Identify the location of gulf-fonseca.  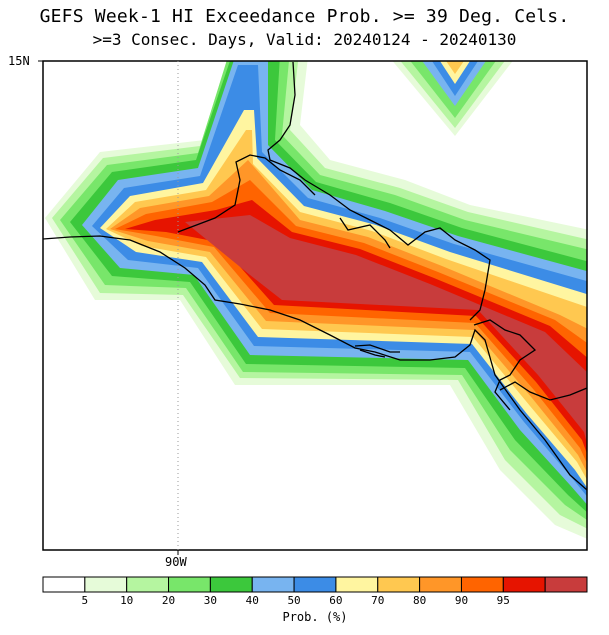
(377, 351).